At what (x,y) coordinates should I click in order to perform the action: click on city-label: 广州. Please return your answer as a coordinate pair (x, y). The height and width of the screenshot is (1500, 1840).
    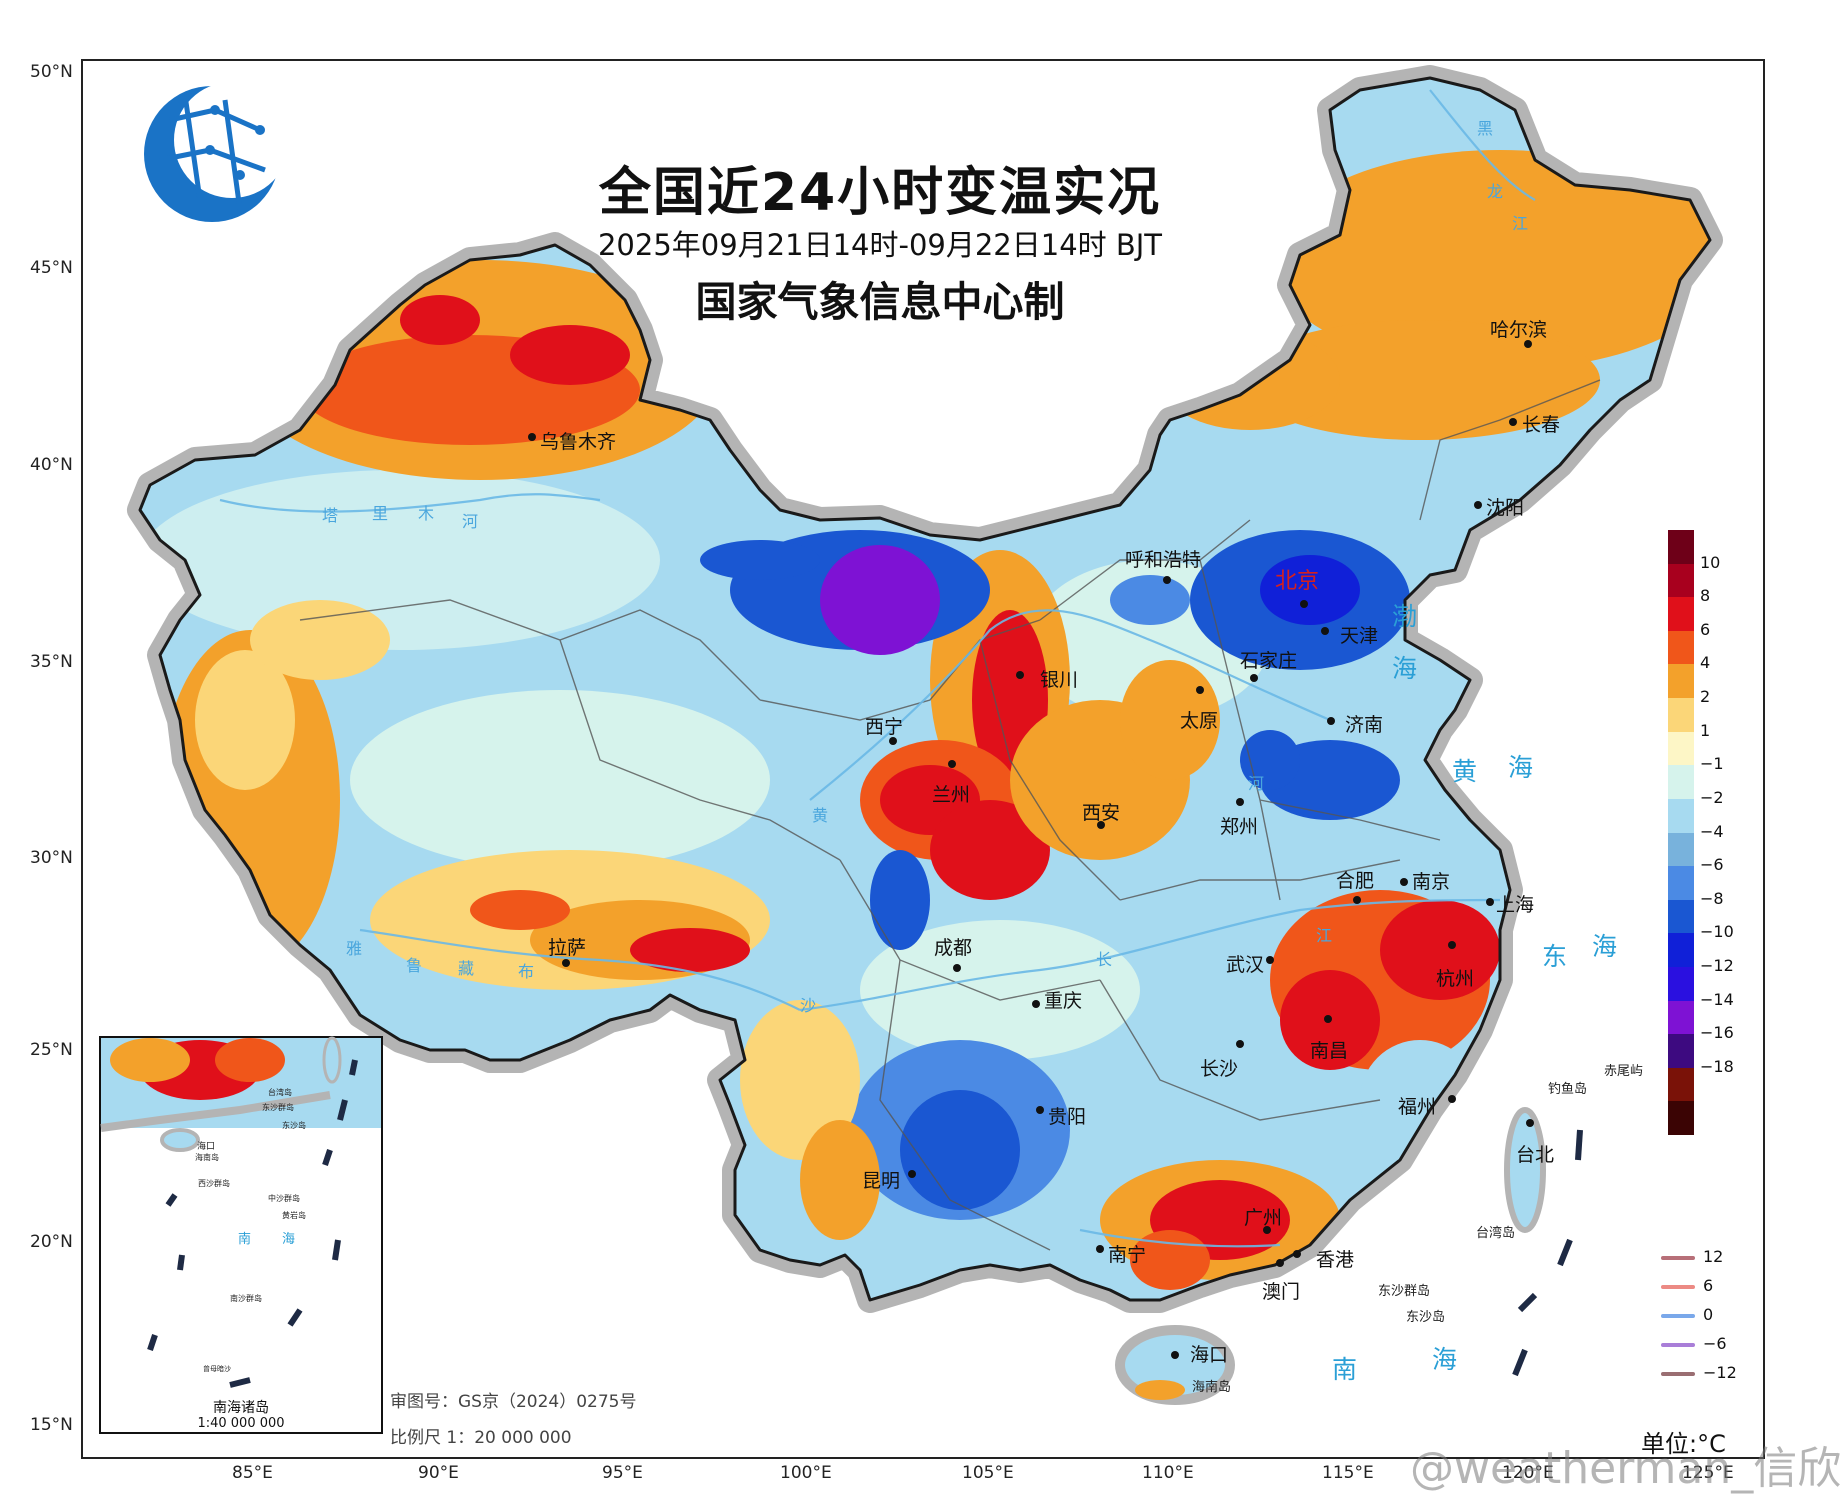
    Looking at the image, I should click on (1263, 1218).